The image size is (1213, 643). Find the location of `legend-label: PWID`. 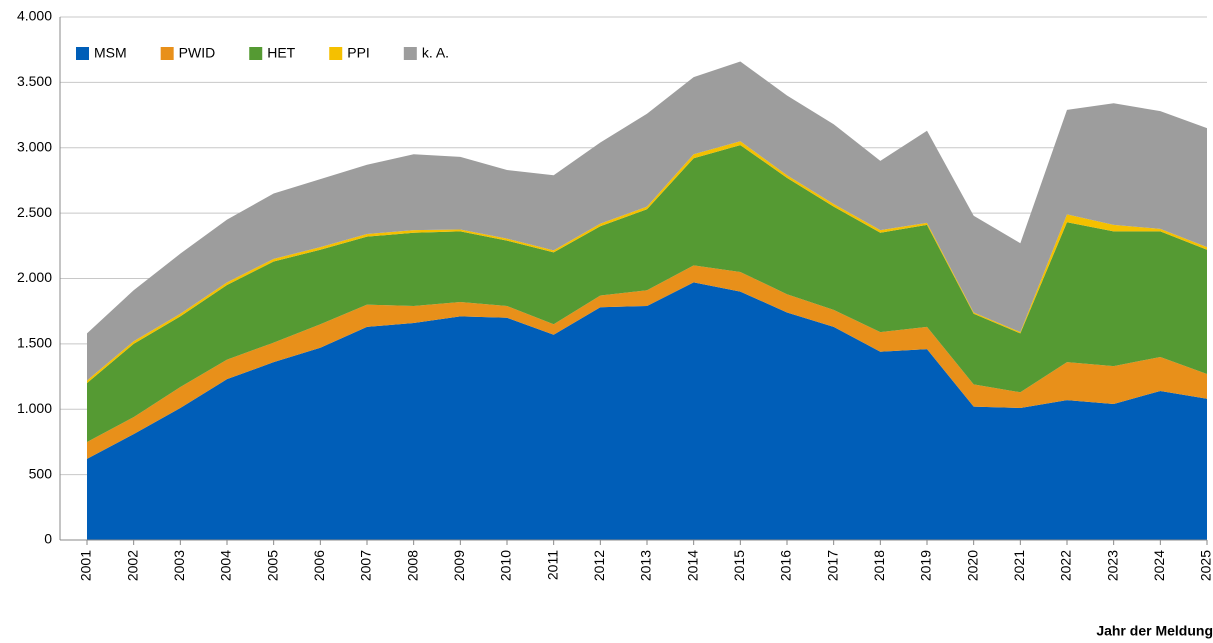

legend-label: PWID is located at coordinates (197, 53).